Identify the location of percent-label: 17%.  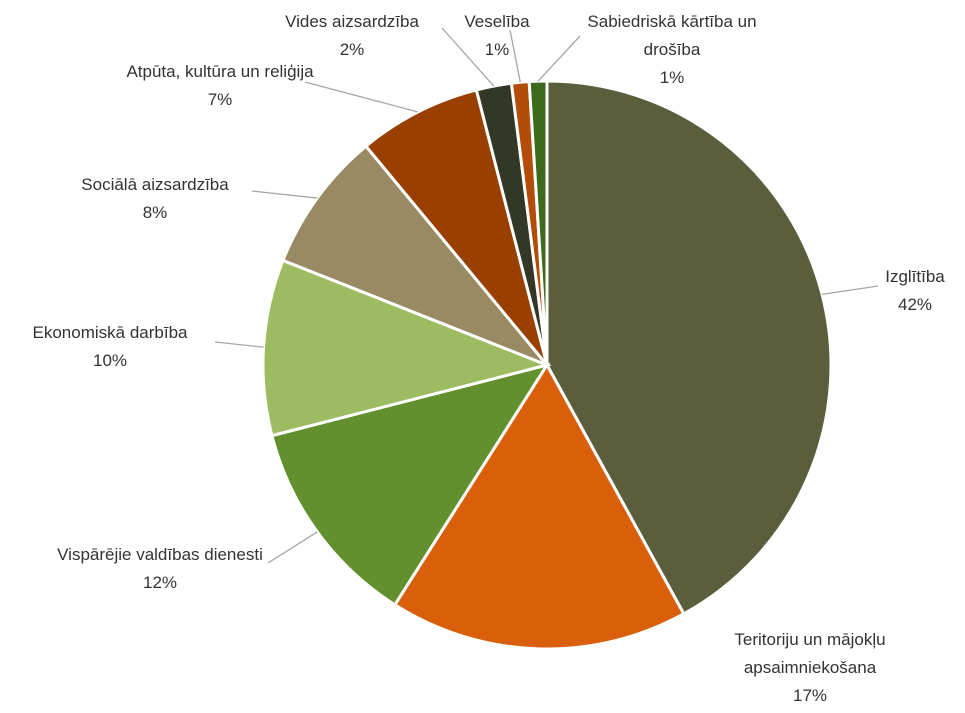
(810, 695).